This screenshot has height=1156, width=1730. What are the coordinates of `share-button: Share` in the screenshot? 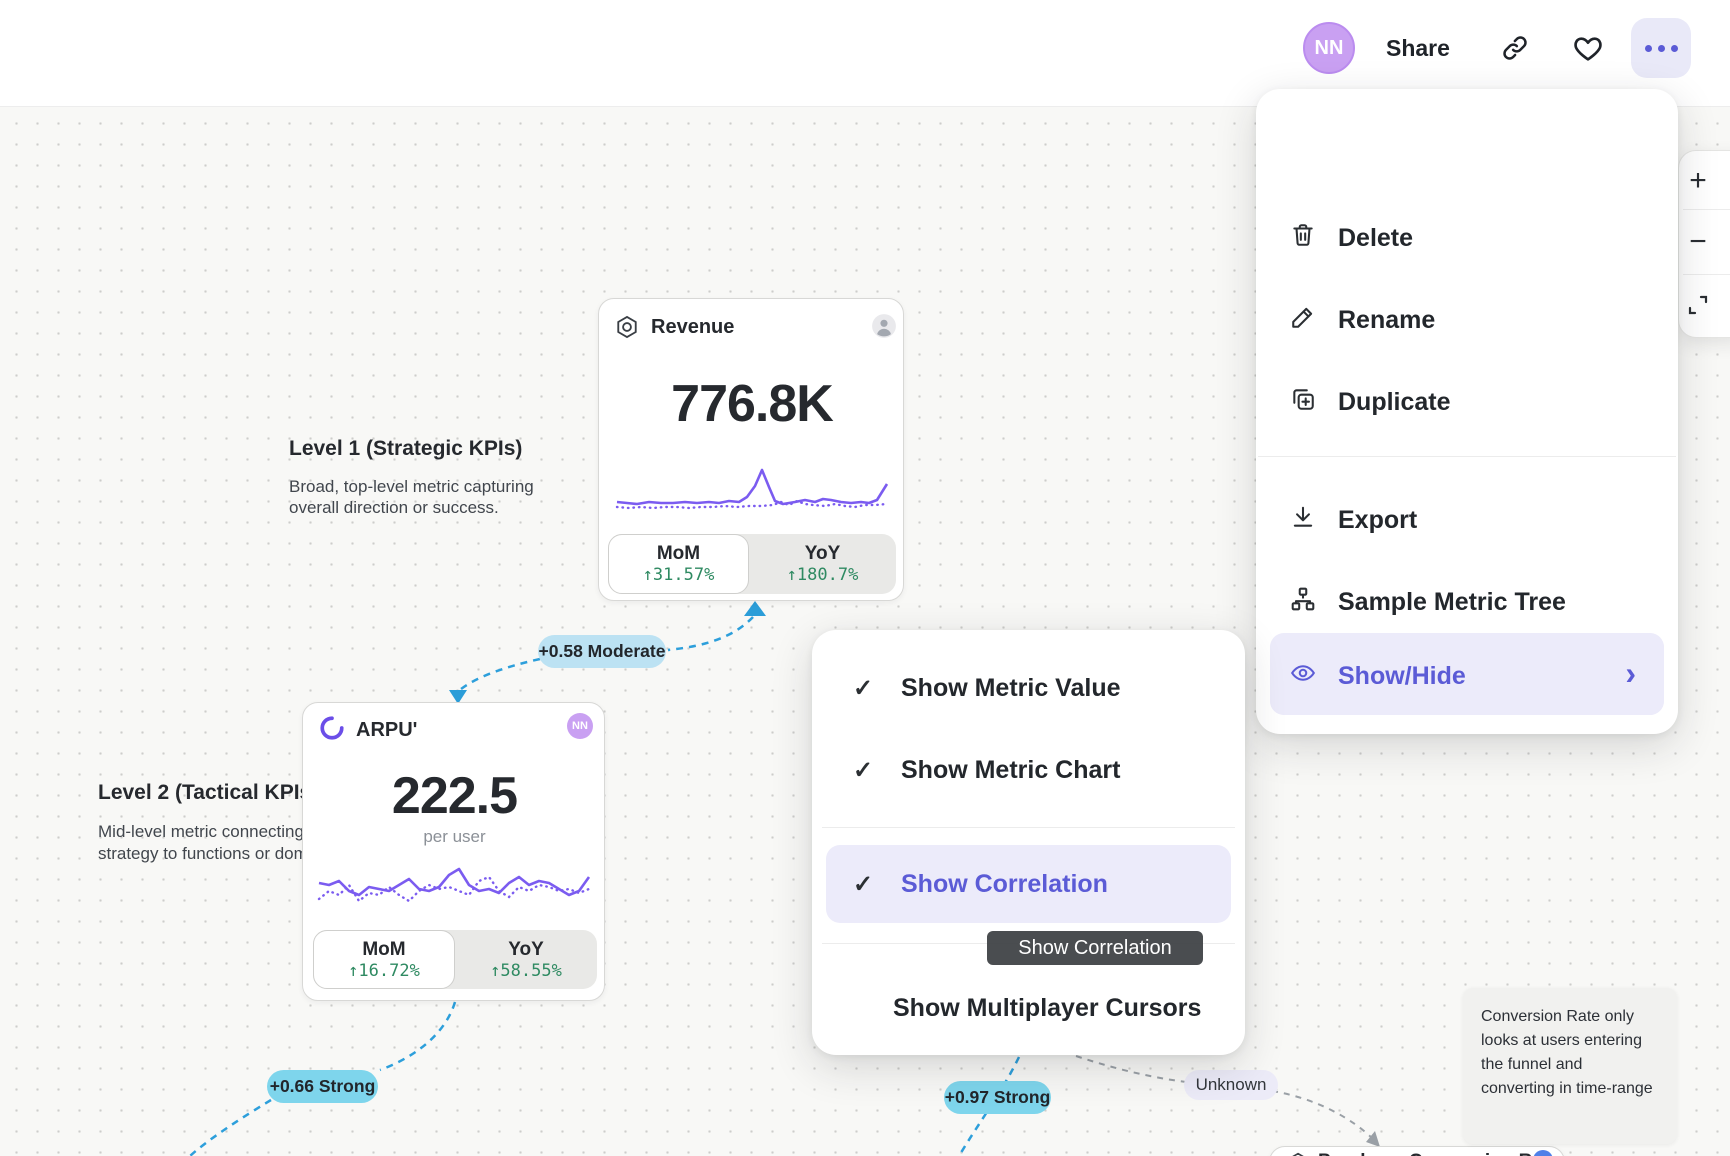 It's located at (1418, 48).